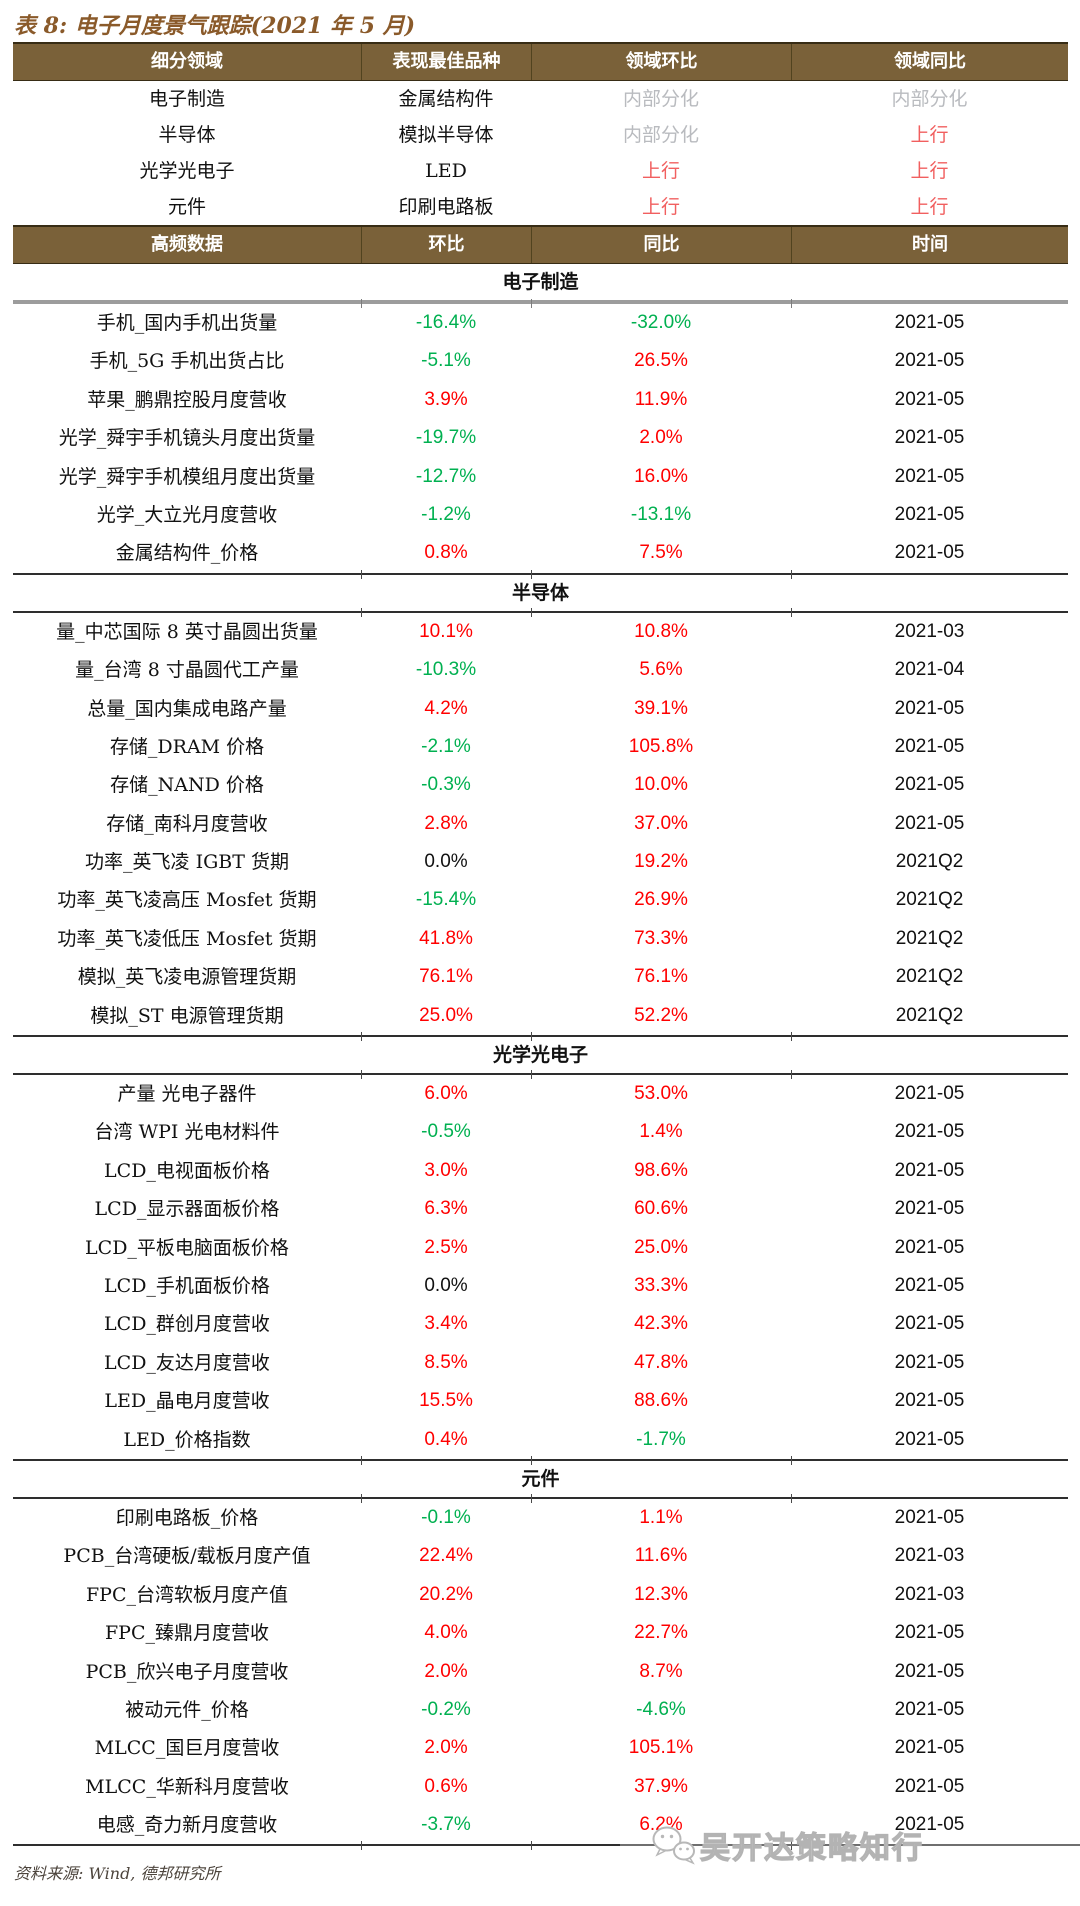 Image resolution: width=1080 pixels, height=1906 pixels. I want to click on data-row: 被动元件_价格 -0.2% -4.6% 2021-05, so click(540, 1710).